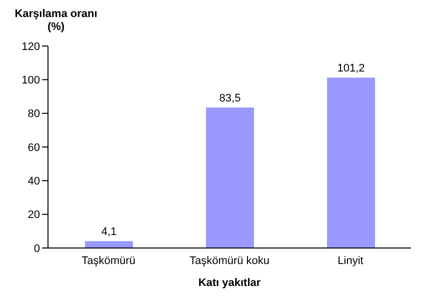 This screenshot has height=298, width=427. Describe the element at coordinates (34, 148) in the screenshot. I see `y-tick-label: 60` at that location.